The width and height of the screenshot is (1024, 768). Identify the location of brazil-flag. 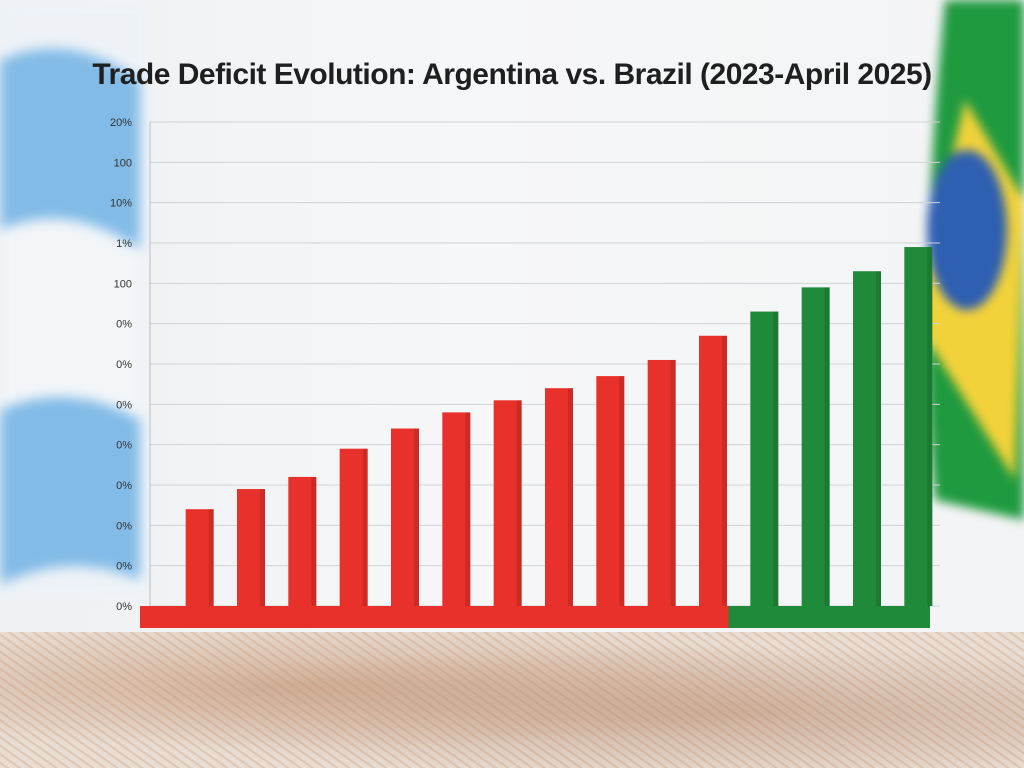
(969, 260).